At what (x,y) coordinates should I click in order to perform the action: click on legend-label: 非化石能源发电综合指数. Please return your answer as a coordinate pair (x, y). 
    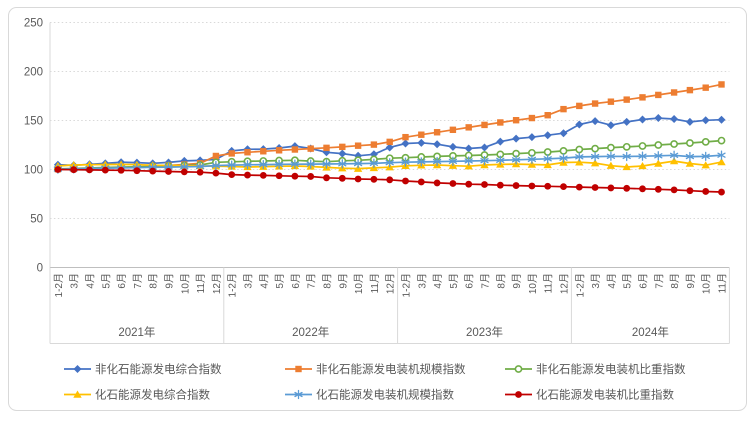
    Looking at the image, I should click on (158, 369).